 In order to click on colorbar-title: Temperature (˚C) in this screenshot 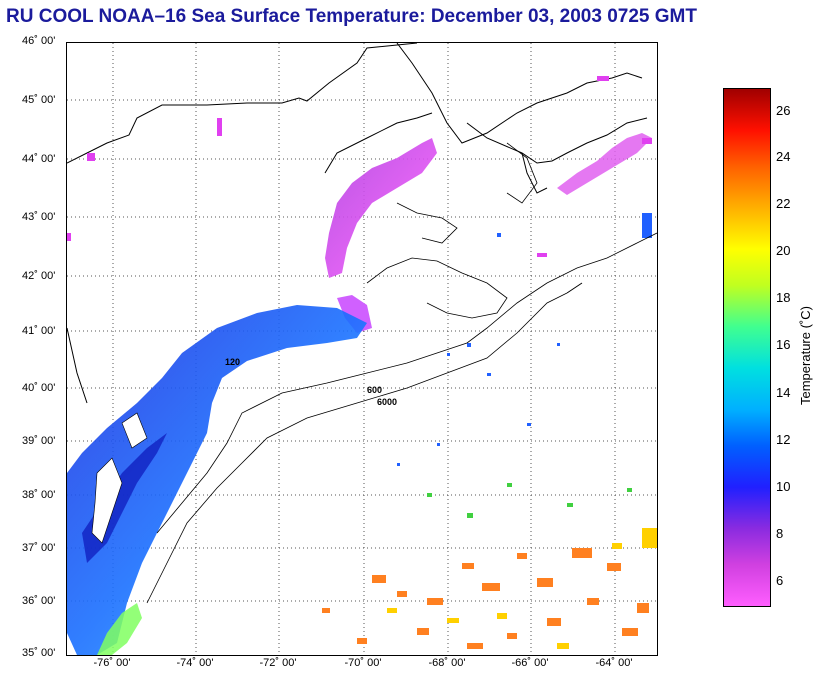, I will do `click(805, 355)`.